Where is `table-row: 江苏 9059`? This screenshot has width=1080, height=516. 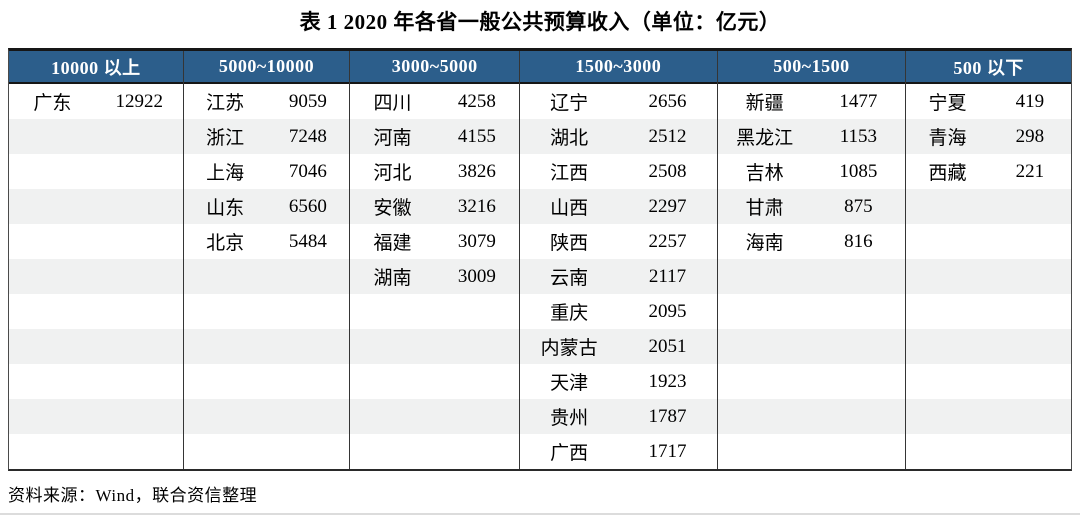
table-row: 江苏 9059 is located at coordinates (266, 101).